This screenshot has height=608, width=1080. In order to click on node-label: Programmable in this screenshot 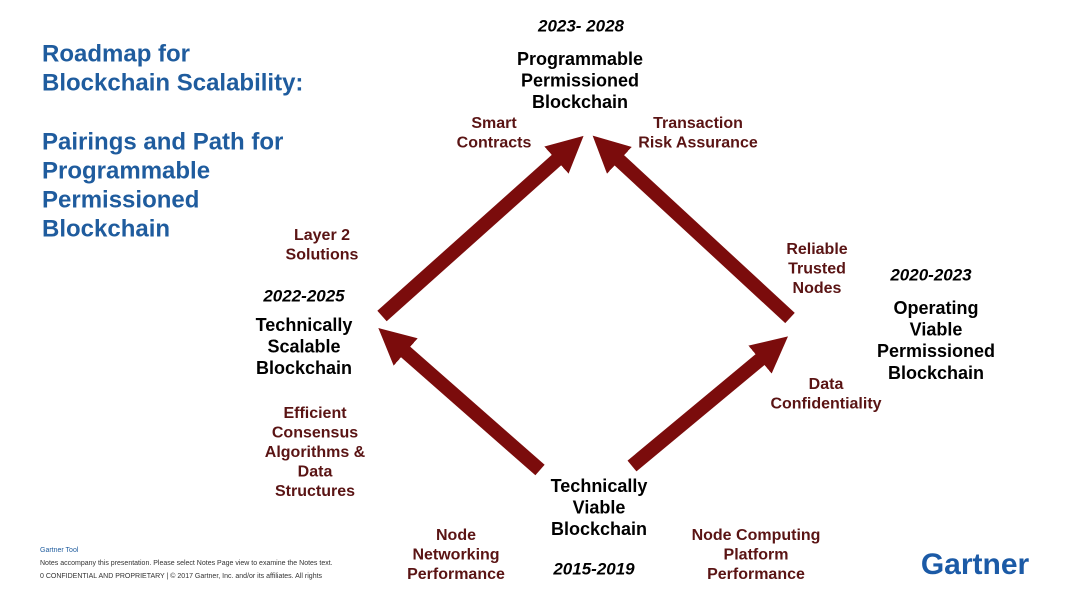, I will do `click(580, 59)`.